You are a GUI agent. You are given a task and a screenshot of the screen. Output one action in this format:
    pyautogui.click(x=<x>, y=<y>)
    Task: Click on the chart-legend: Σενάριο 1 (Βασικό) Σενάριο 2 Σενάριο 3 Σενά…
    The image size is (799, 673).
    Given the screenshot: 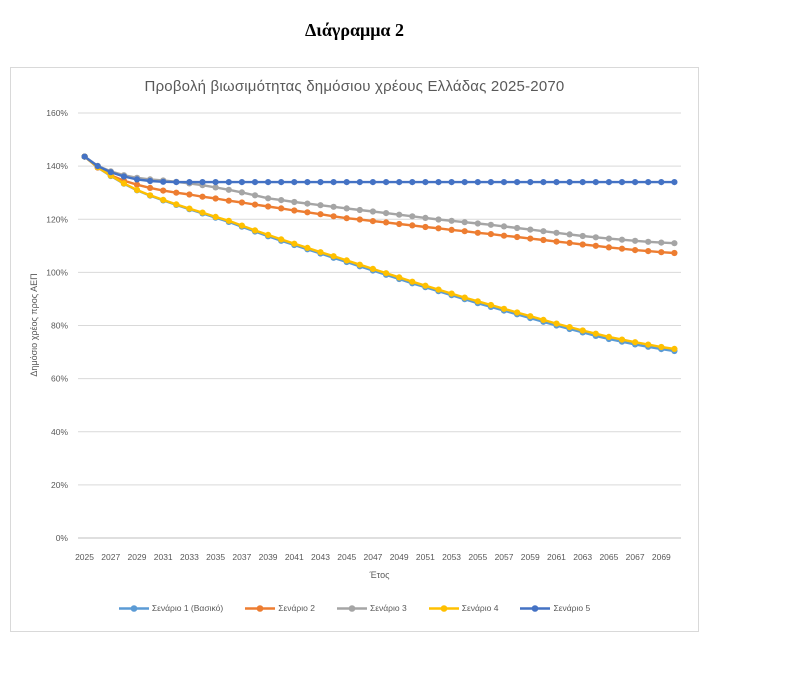 What is the action you would take?
    pyautogui.click(x=354, y=608)
    